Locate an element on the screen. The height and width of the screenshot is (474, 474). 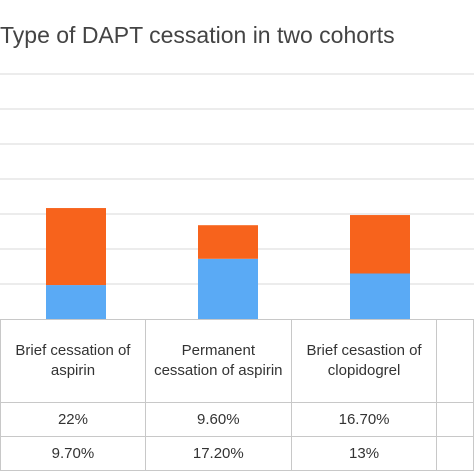
category-label-2: Brief cesastion of clopidogrel is located at coordinates (364, 360).